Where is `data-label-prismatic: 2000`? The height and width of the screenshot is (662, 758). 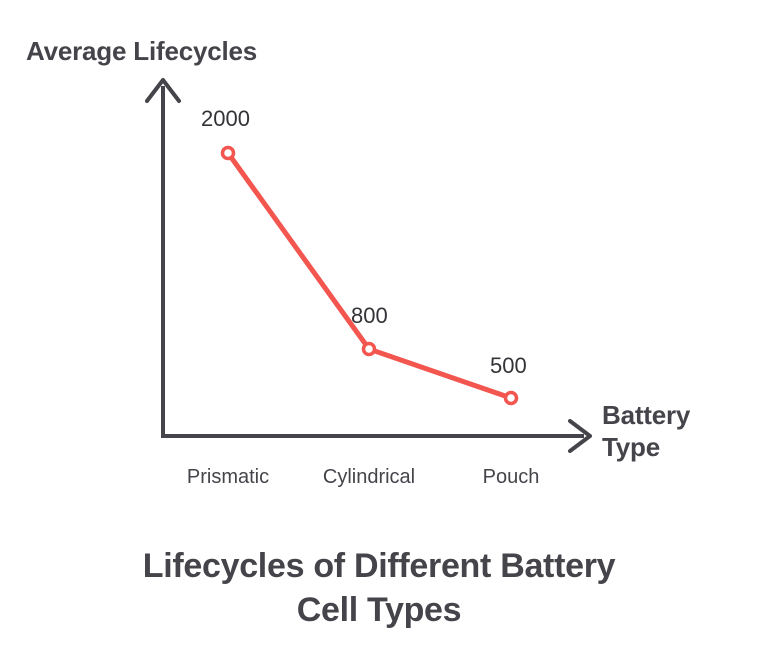
data-label-prismatic: 2000 is located at coordinates (225, 118).